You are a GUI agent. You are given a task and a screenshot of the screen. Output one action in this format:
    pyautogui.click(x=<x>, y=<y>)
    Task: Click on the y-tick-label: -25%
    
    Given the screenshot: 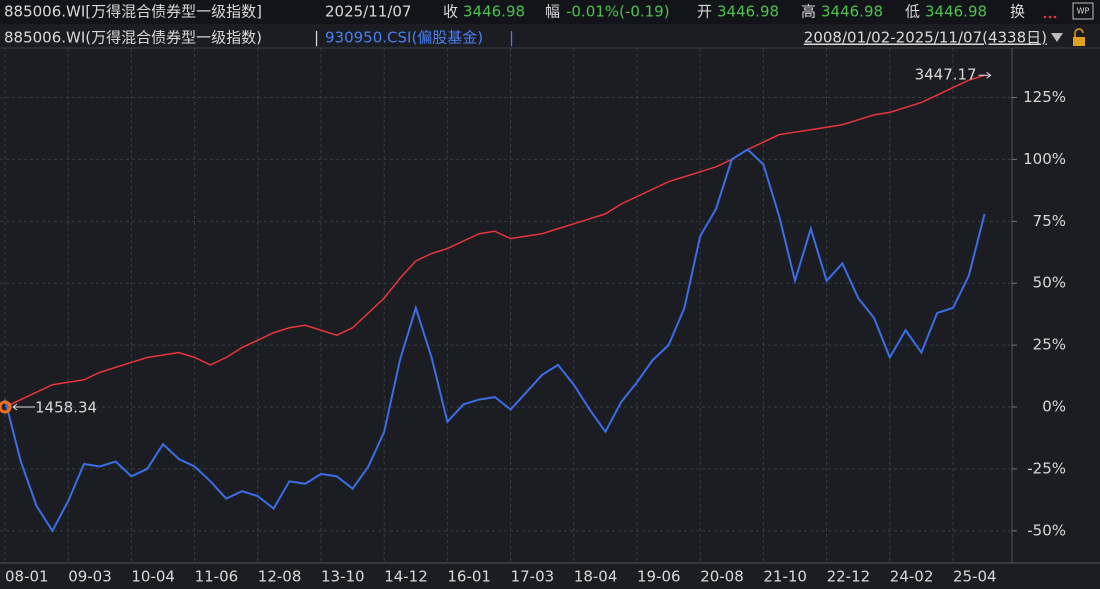 What is the action you would take?
    pyautogui.click(x=1046, y=468)
    